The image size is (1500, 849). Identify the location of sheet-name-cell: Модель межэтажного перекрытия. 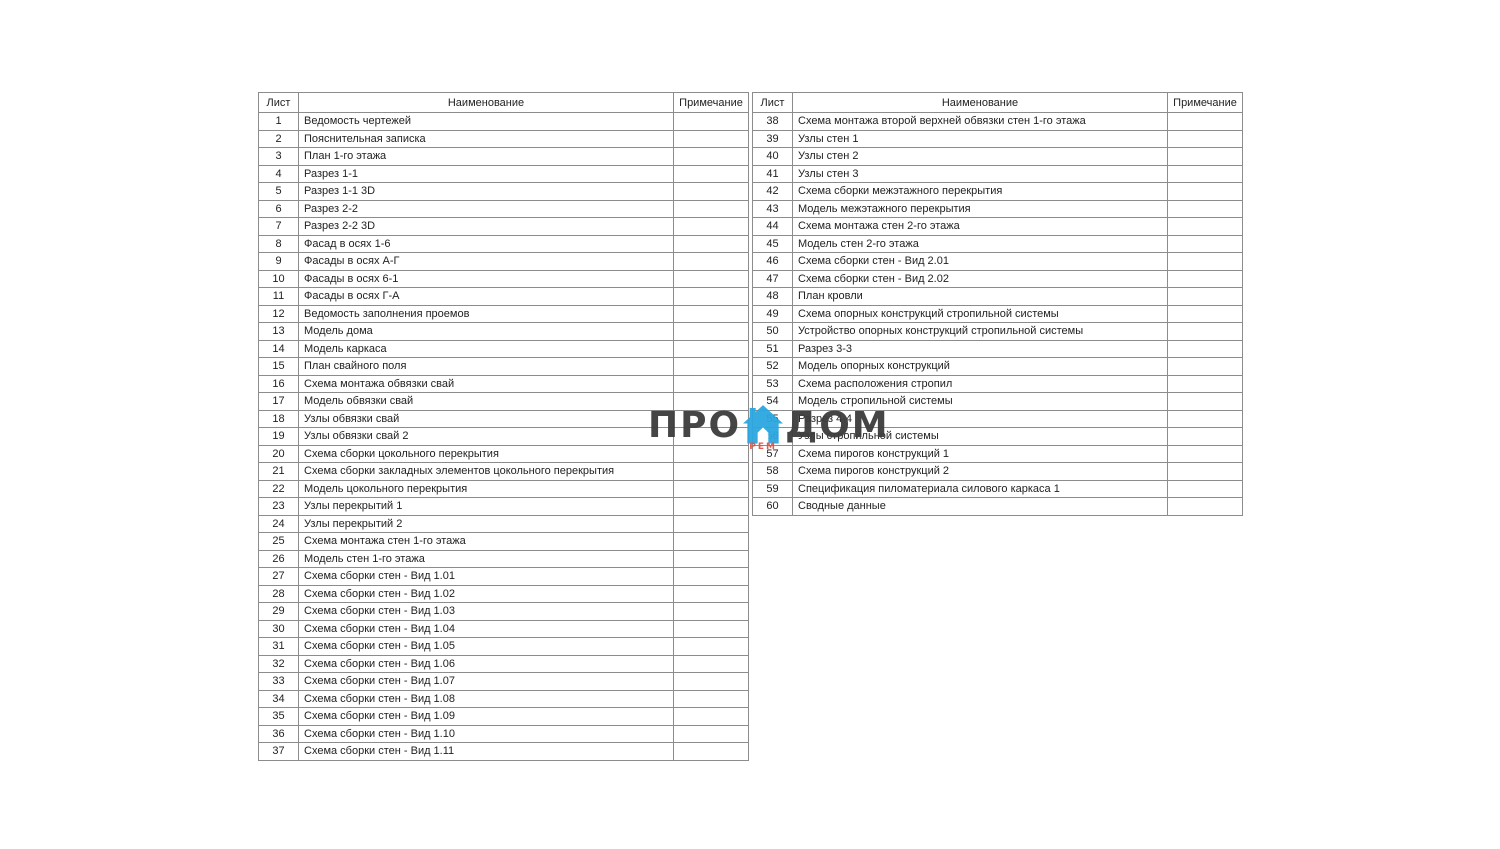
(980, 208).